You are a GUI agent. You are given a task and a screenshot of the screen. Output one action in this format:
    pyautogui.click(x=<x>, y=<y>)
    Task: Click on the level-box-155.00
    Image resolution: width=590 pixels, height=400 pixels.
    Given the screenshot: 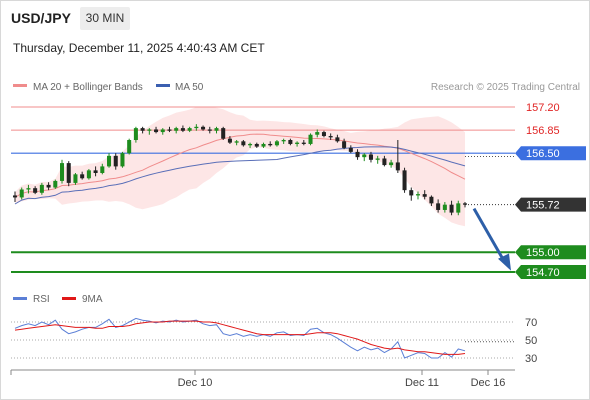 What is the action you would take?
    pyautogui.click(x=550, y=252)
    